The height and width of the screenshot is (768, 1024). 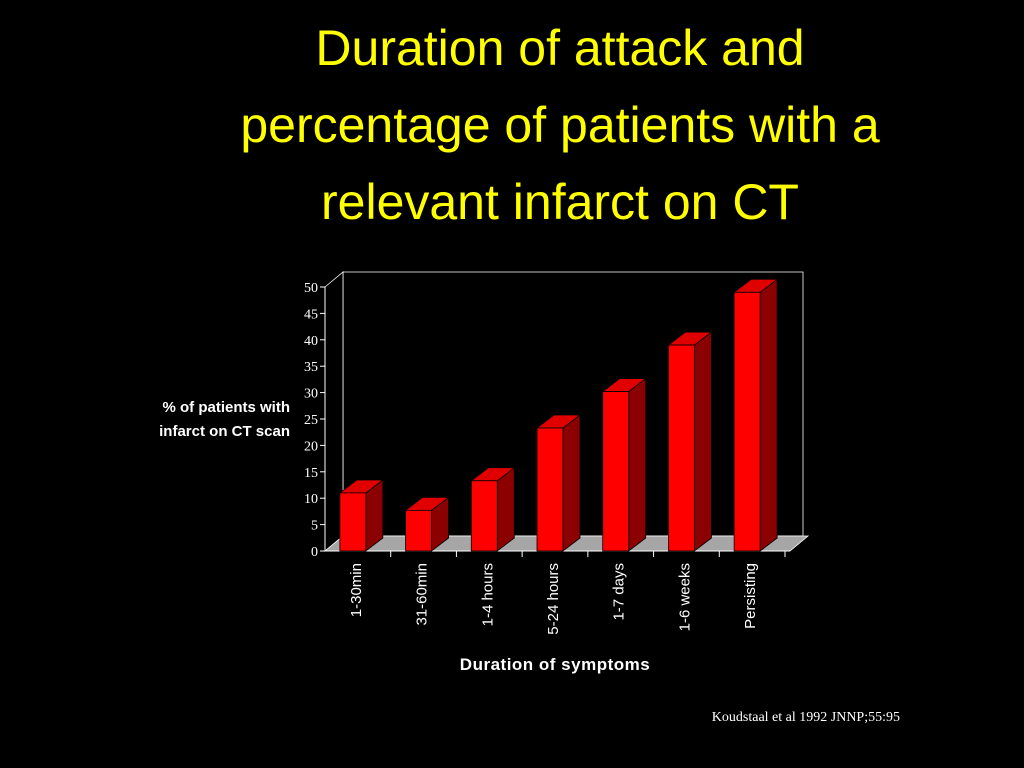 I want to click on bar-1-4 hours, so click(x=484, y=516).